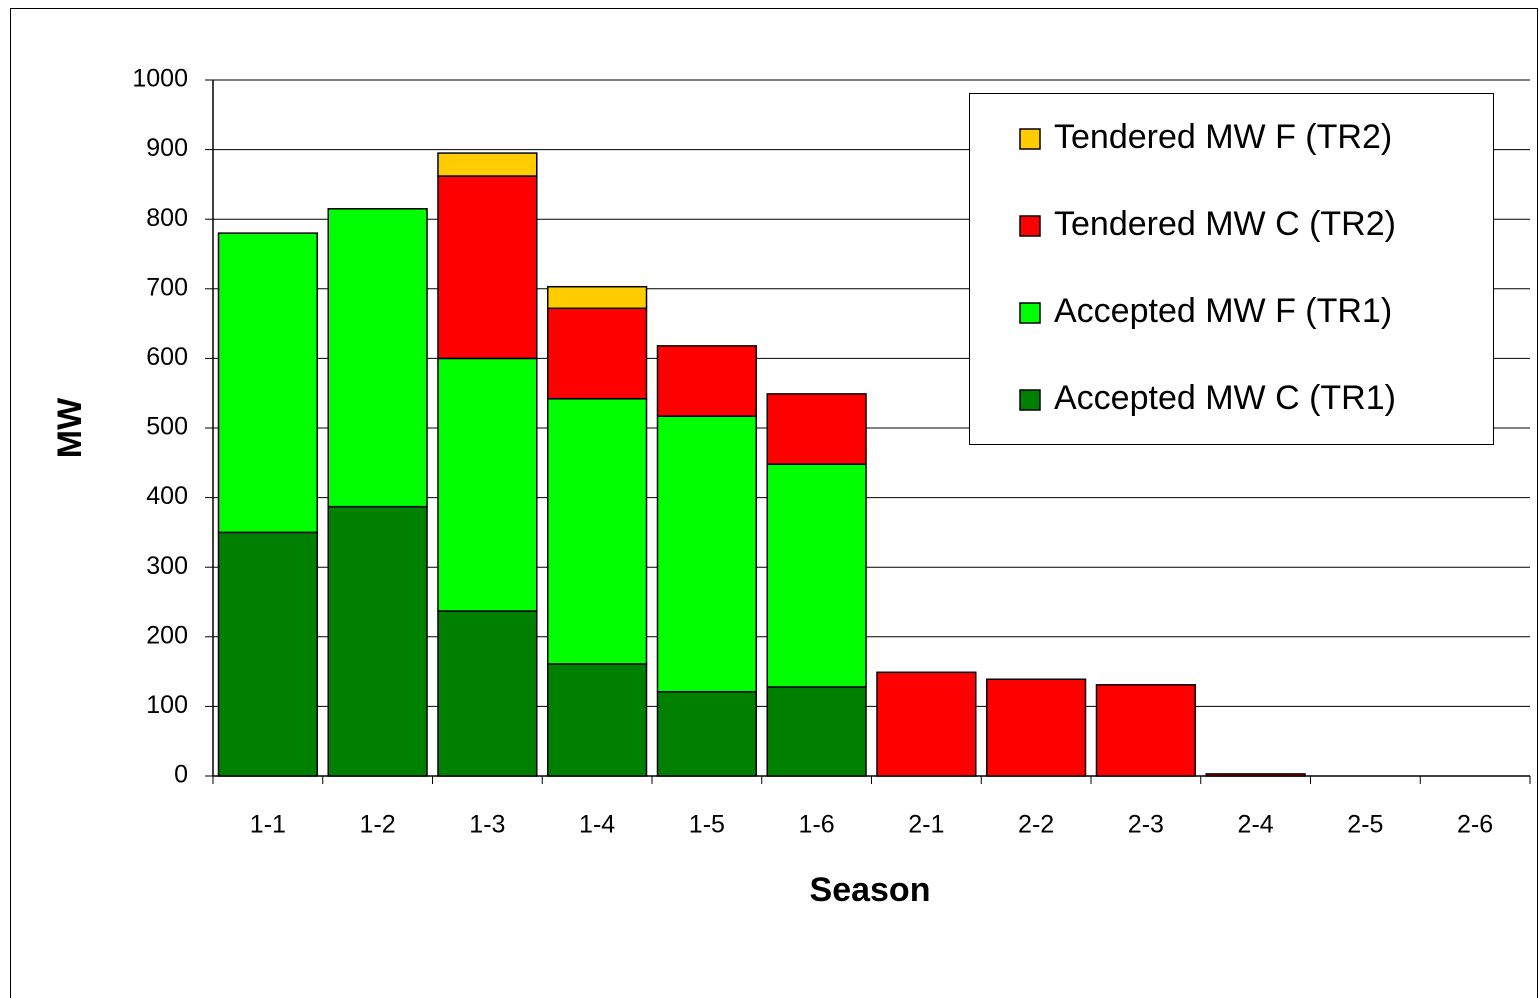  What do you see at coordinates (817, 825) in the screenshot?
I see `x-tick-label: 1-6` at bounding box center [817, 825].